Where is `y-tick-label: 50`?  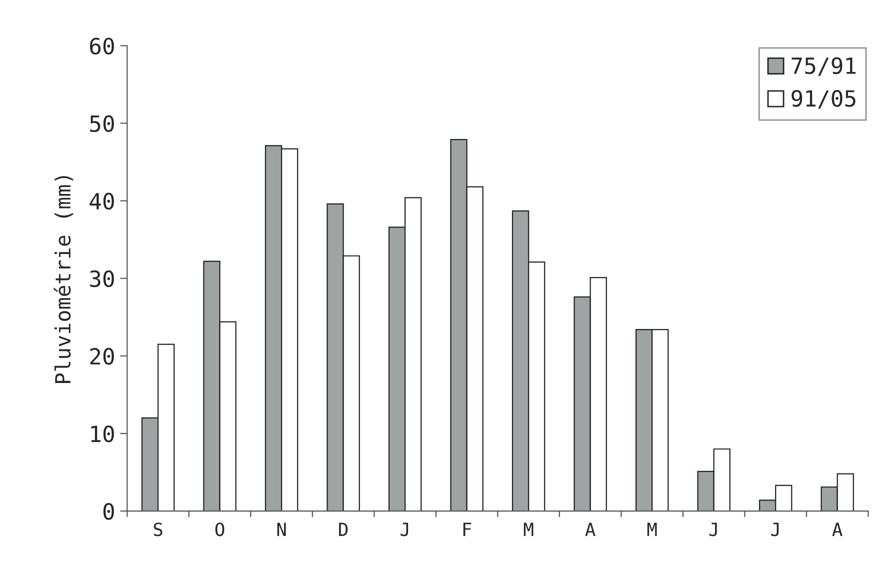 y-tick-label: 50 is located at coordinates (102, 123).